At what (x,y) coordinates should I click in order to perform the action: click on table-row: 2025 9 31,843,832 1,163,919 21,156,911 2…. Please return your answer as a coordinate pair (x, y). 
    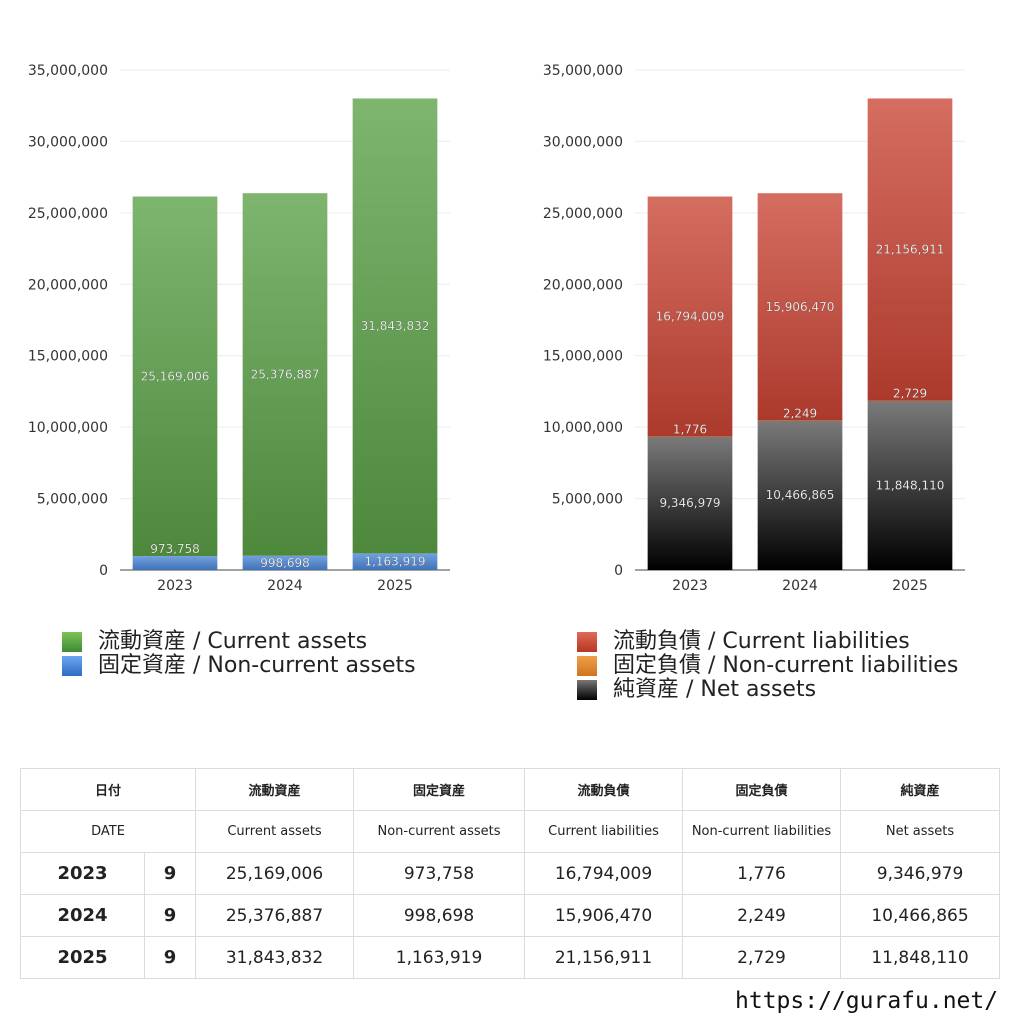
    Looking at the image, I should click on (510, 957).